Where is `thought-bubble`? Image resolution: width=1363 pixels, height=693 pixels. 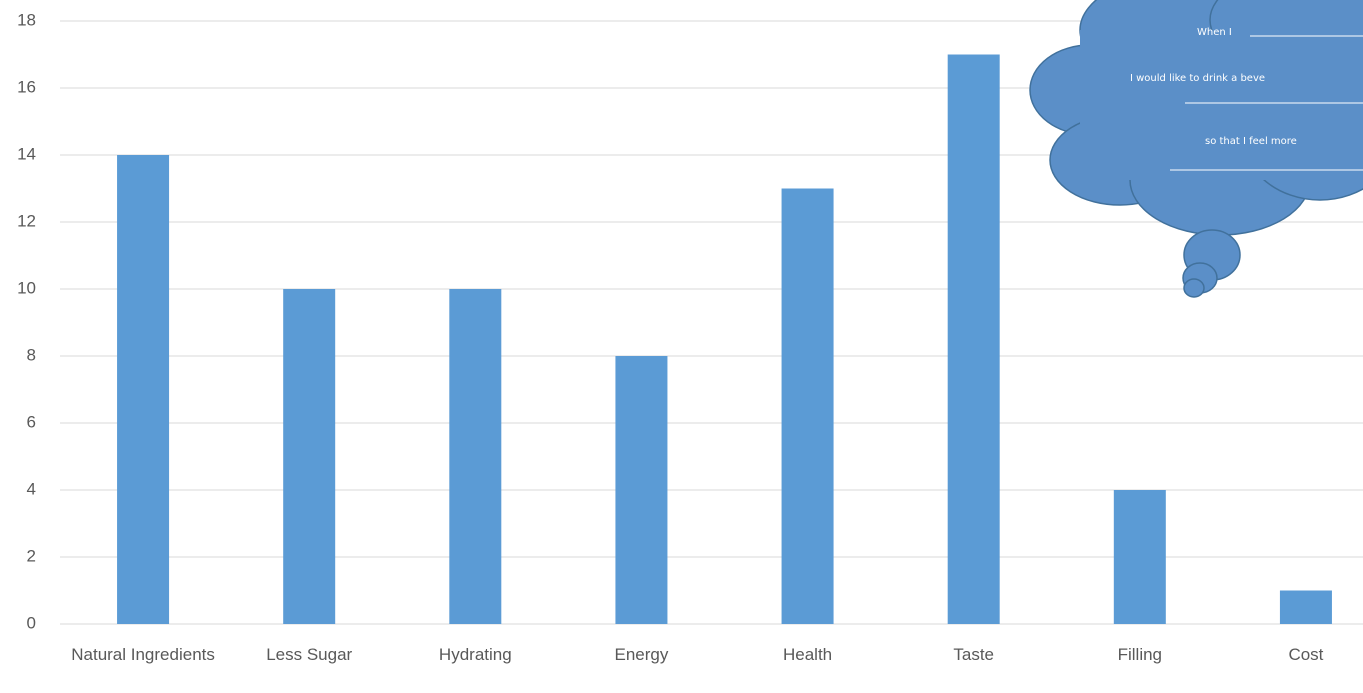 thought-bubble is located at coordinates (1196, 149).